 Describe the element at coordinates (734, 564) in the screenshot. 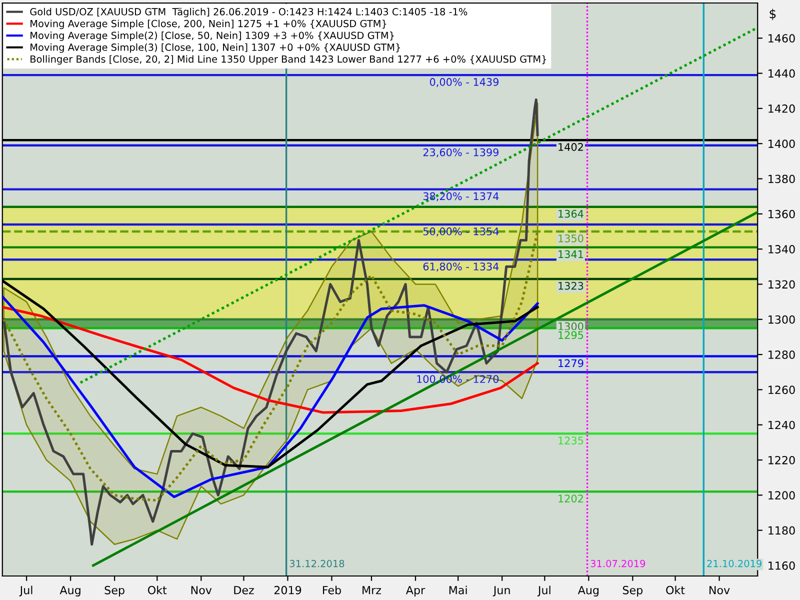

I see `ref-line-label: 21.10.2019` at that location.